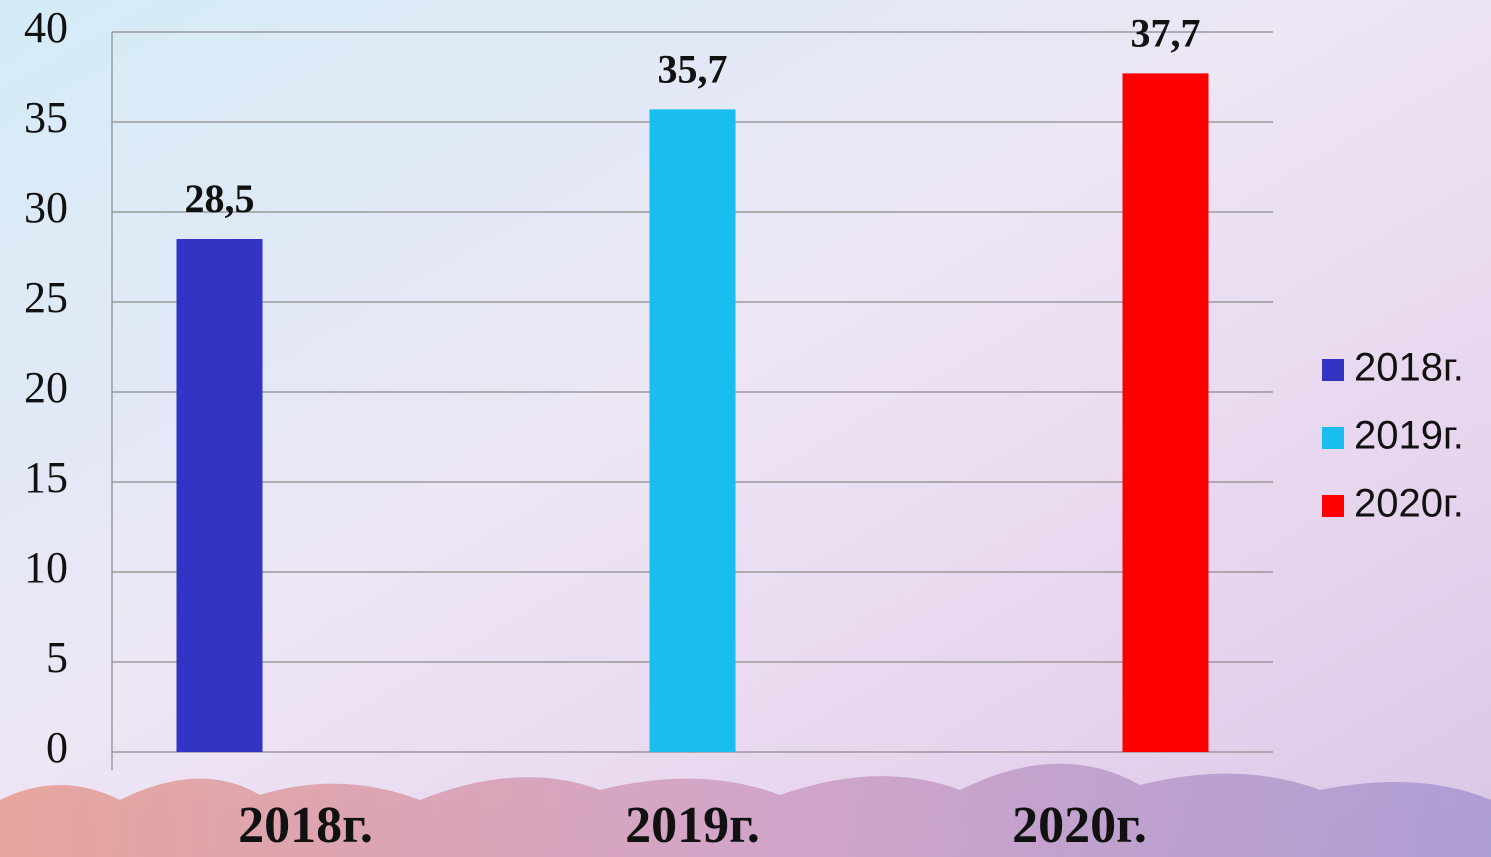 The height and width of the screenshot is (857, 1491). I want to click on legend-label: 2020г., so click(1409, 504).